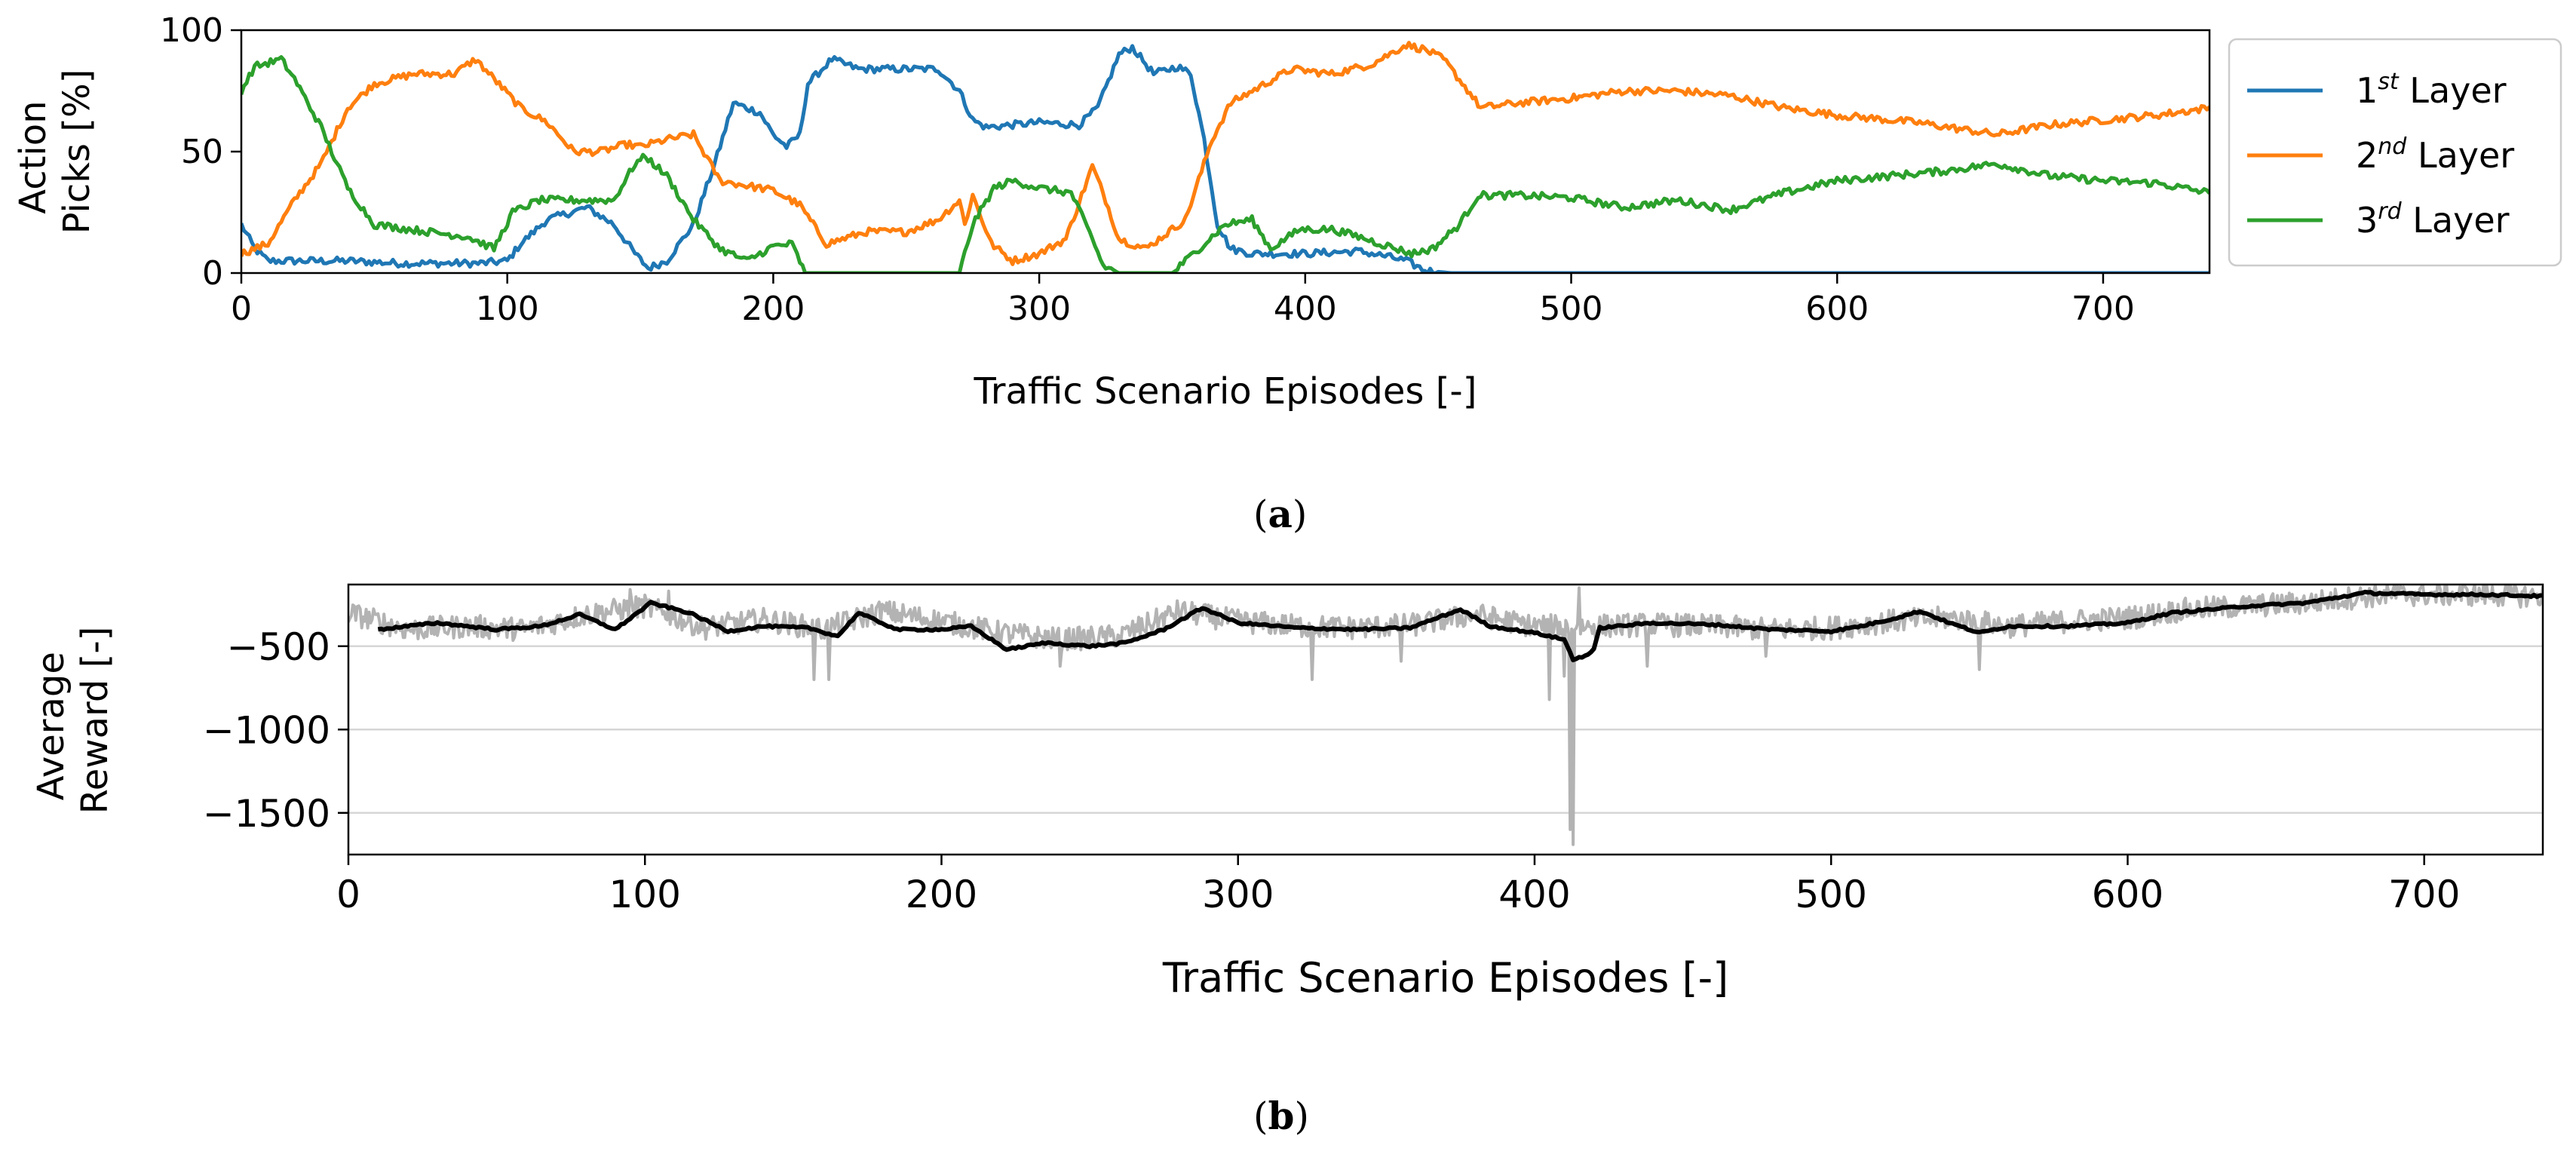  What do you see at coordinates (2367, 220) in the screenshot?
I see `legend-ordinal: 3` at bounding box center [2367, 220].